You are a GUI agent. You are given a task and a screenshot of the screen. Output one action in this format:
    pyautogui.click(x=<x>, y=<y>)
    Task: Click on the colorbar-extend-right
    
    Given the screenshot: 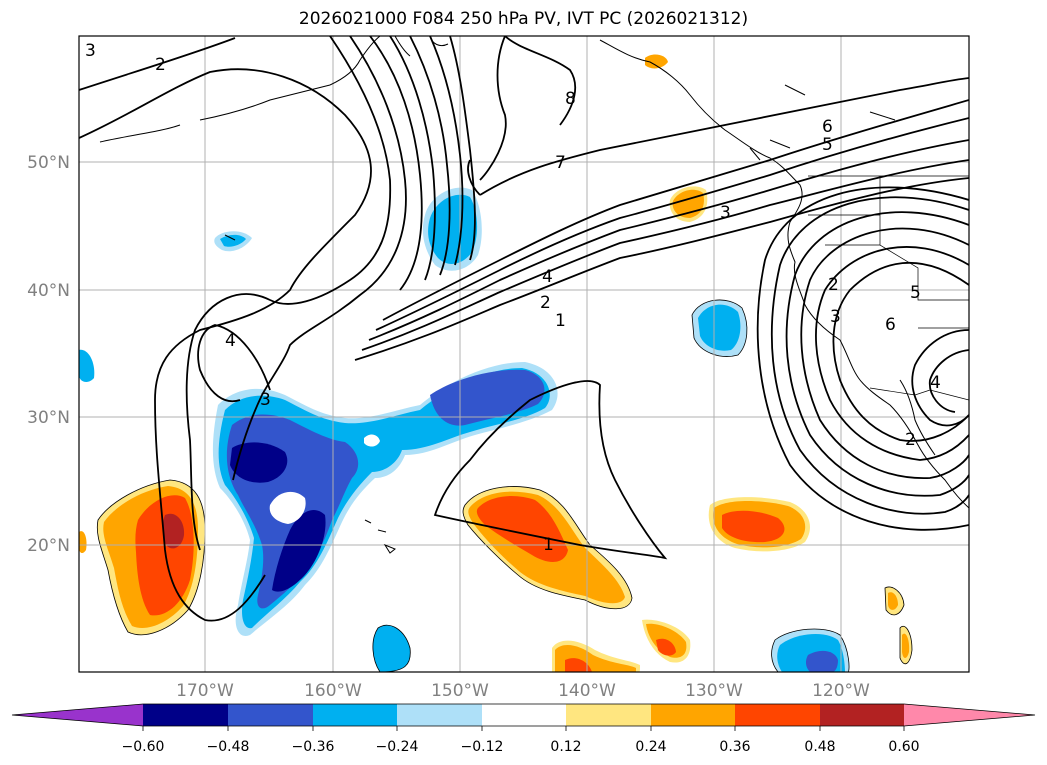 What is the action you would take?
    pyautogui.click(x=969, y=715)
    